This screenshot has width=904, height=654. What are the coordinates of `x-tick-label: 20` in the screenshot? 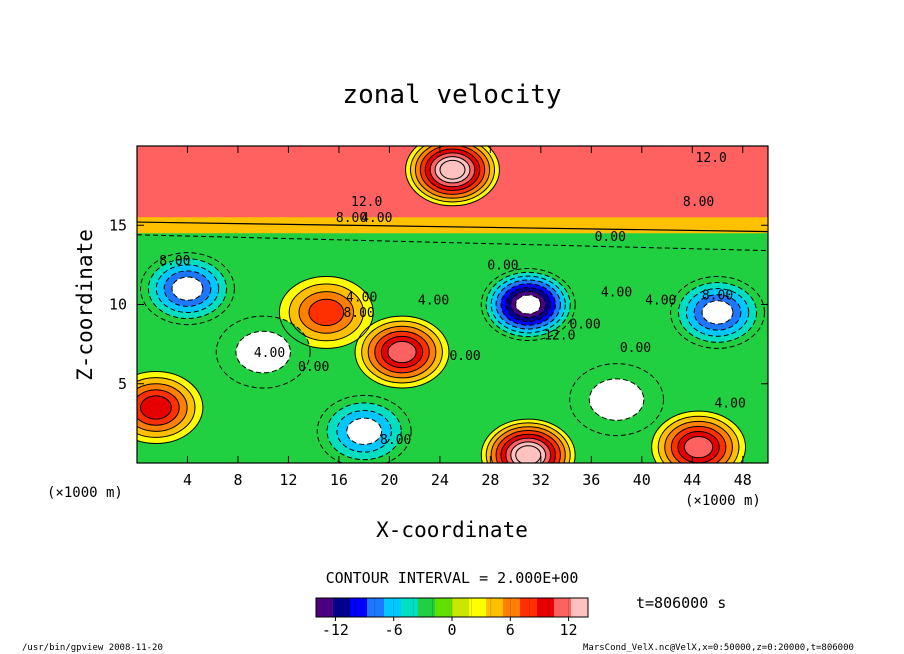 It's located at (389, 480).